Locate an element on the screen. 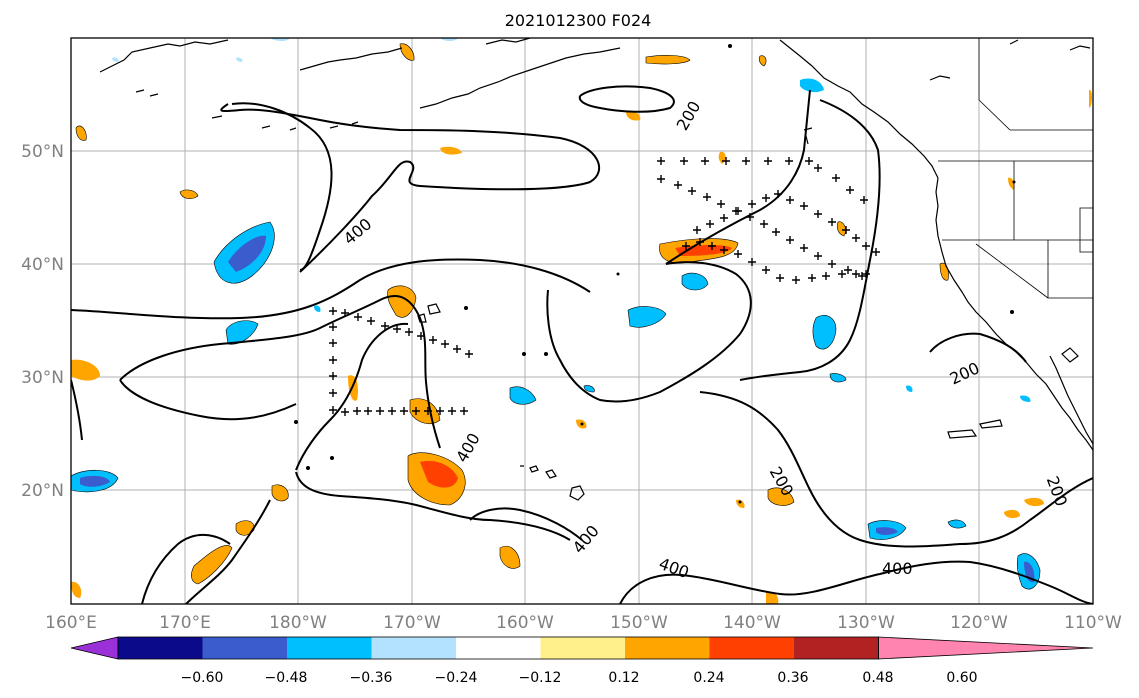 This screenshot has height=698, width=1139. colorbar-tick-label: −0.60 is located at coordinates (202, 678).